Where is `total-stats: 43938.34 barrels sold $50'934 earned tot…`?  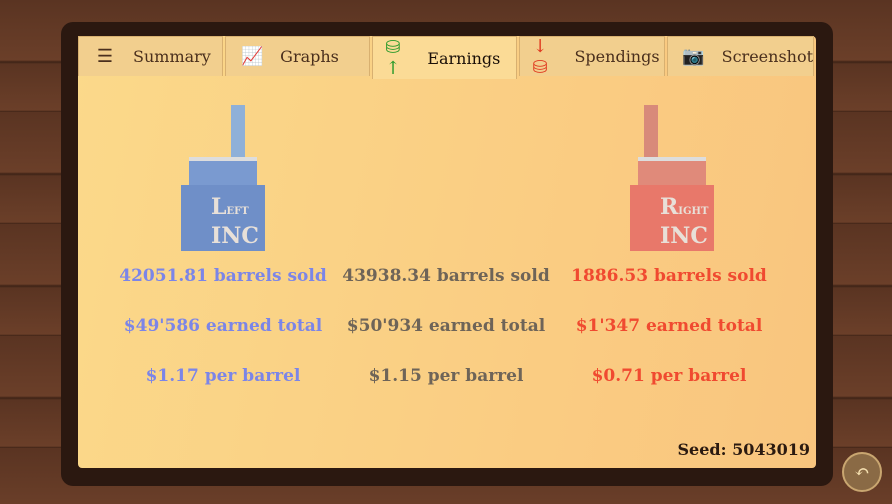 total-stats: 43938.34 barrels sold $50'934 earned tot… is located at coordinates (446, 341).